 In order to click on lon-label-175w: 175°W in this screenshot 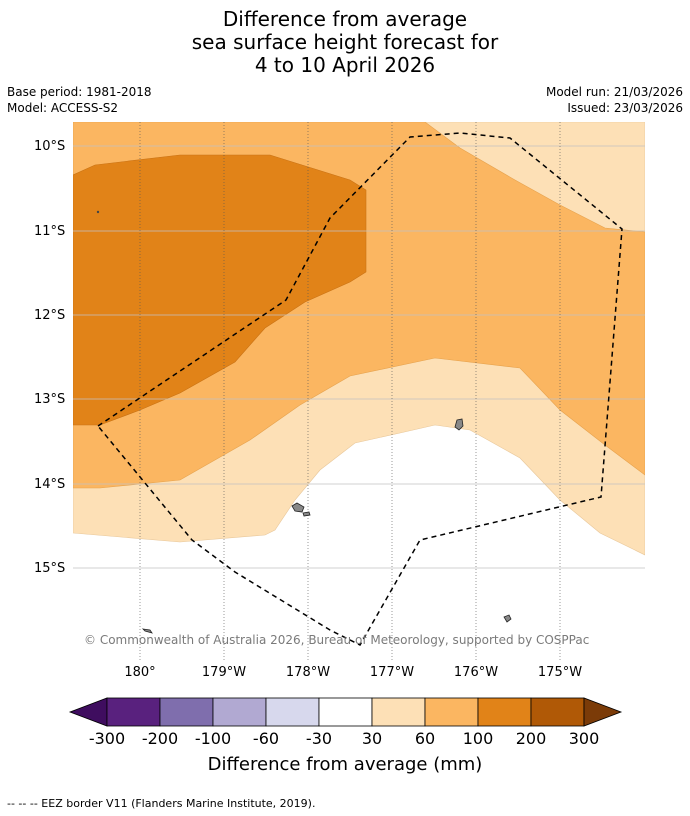, I will do `click(560, 672)`.